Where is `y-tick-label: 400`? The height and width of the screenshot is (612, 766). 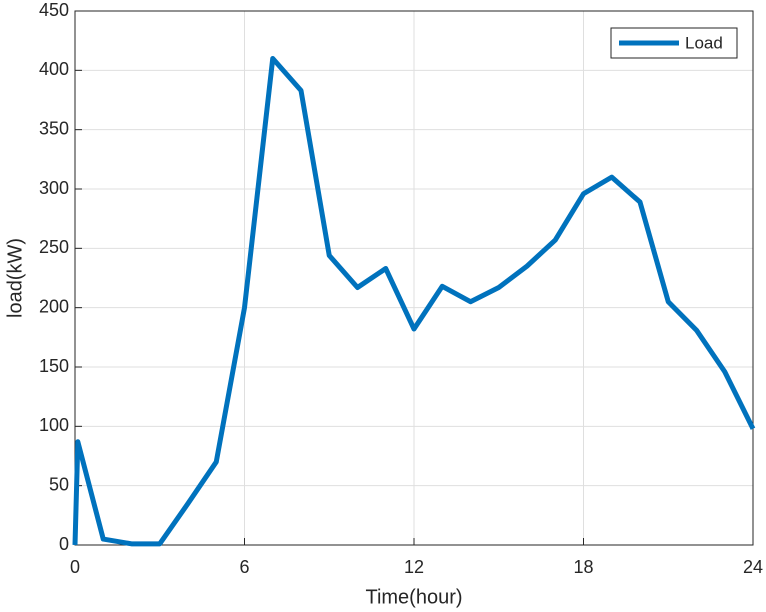
y-tick-label: 400 is located at coordinates (54, 69).